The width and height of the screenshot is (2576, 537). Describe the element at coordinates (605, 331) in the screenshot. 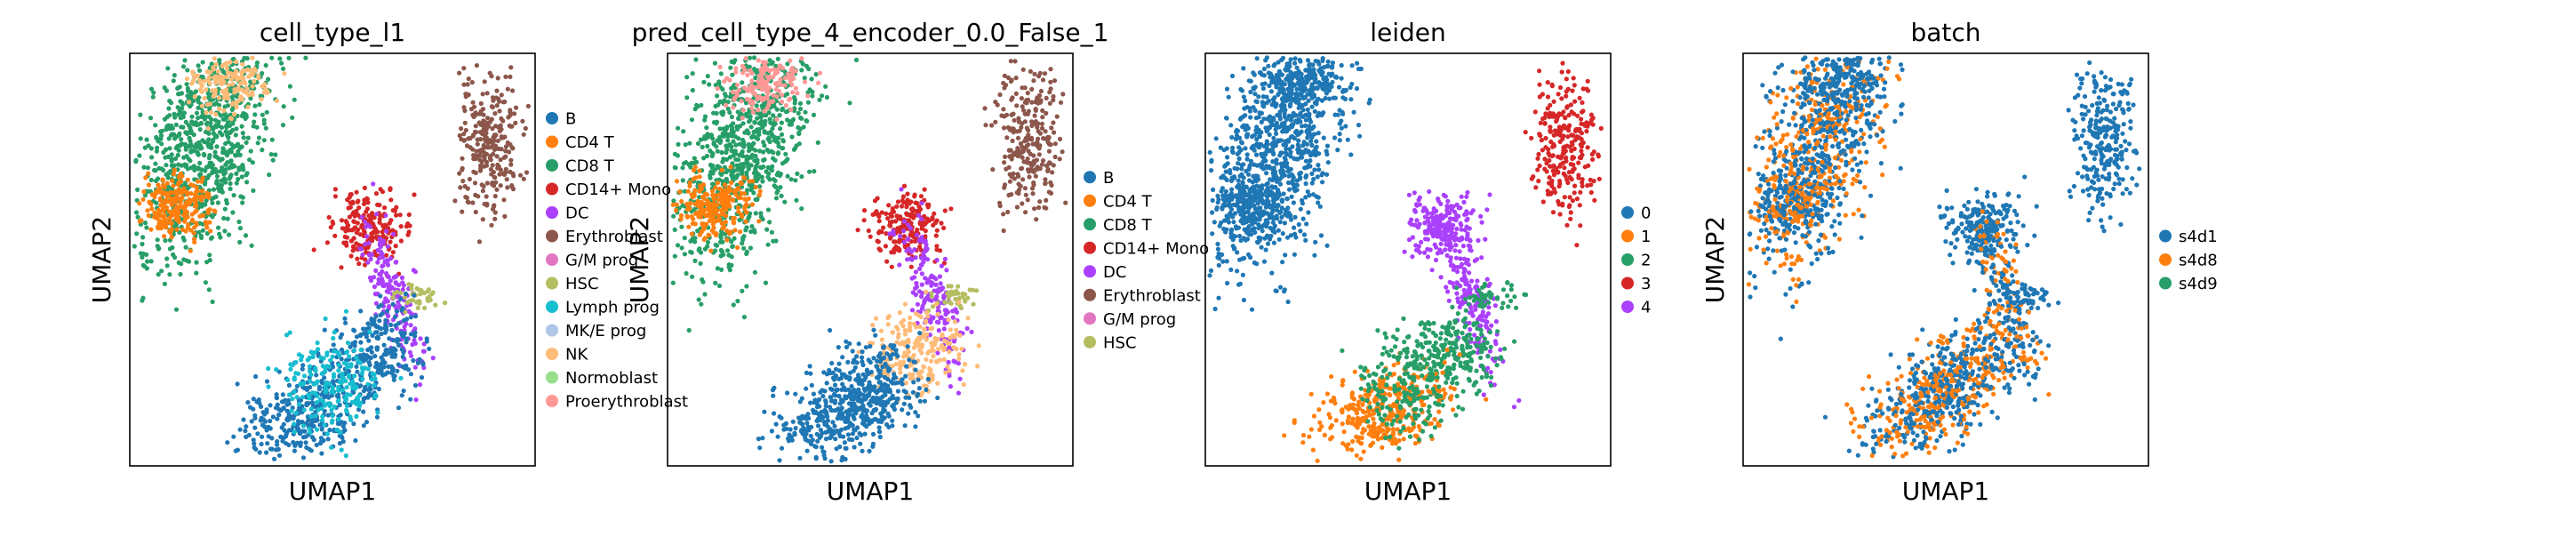

I see `legend-label: MK/E prog` at that location.